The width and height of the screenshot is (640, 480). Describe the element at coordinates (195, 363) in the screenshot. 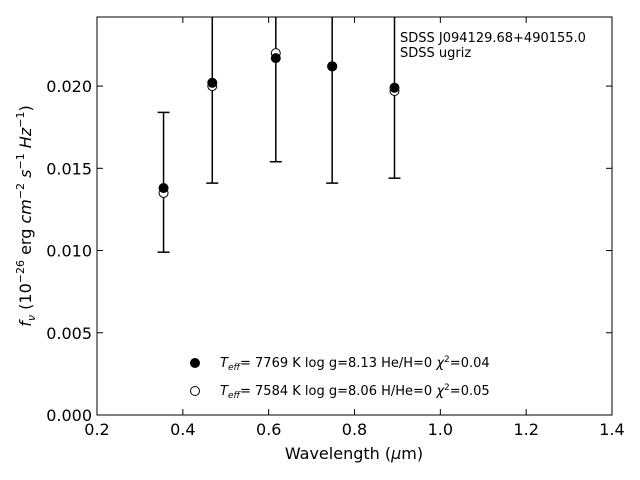

I see `legend-marker-filled` at that location.